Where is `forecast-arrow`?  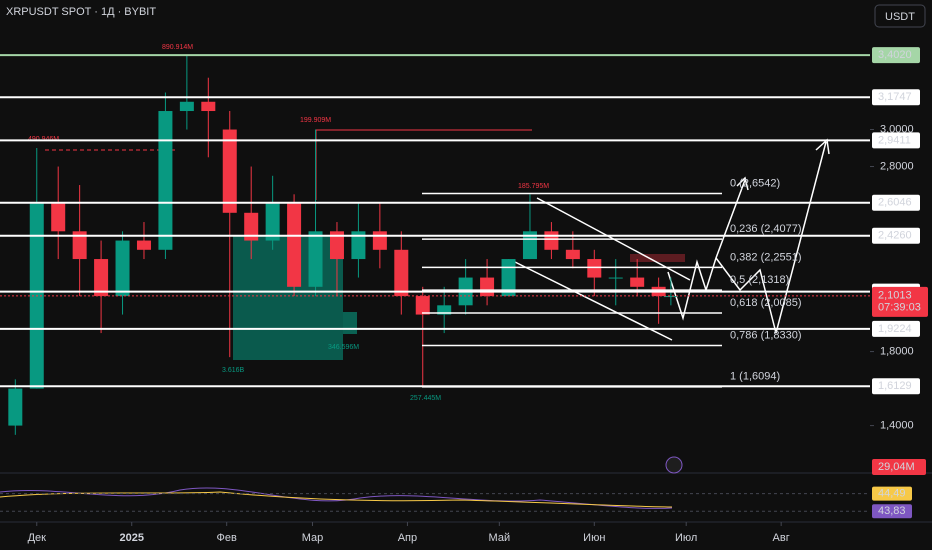 forecast-arrow is located at coordinates (708, 248).